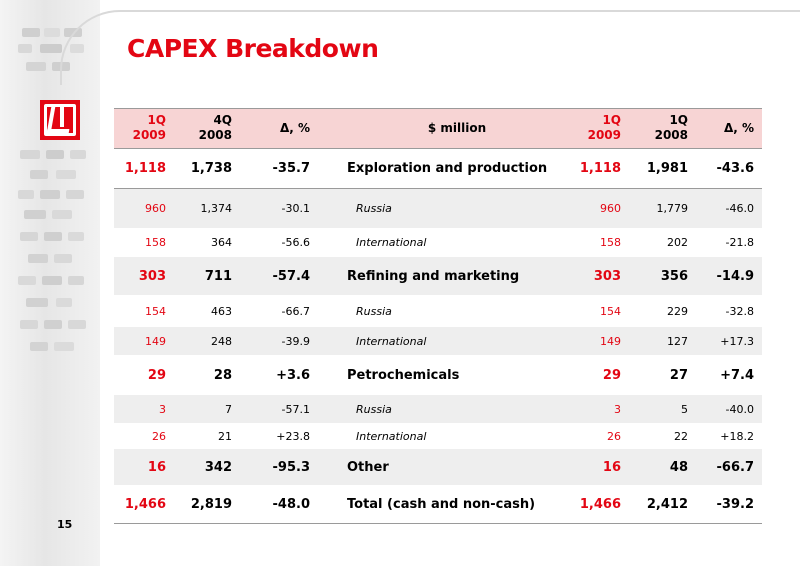  What do you see at coordinates (221, 341) in the screenshot?
I see `value-cell: 248` at bounding box center [221, 341].